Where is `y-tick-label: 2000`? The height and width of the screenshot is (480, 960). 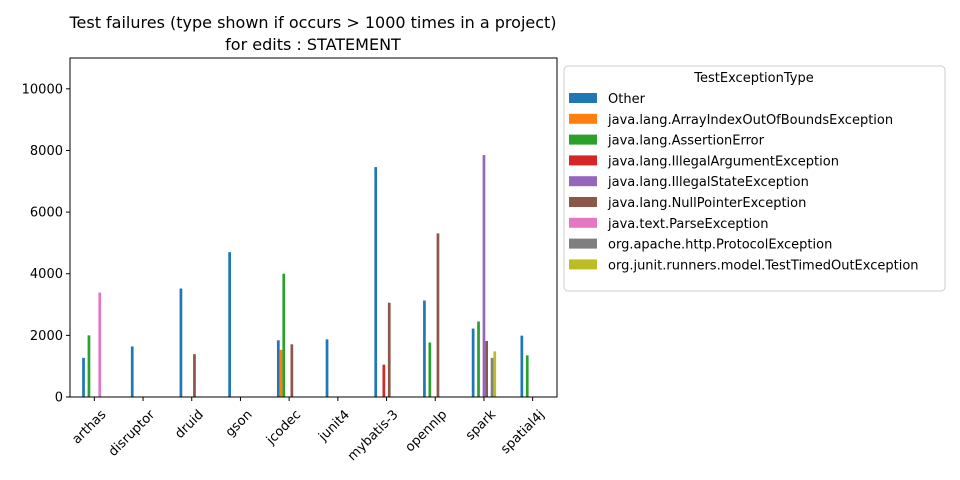
y-tick-label: 2000 is located at coordinates (46, 336).